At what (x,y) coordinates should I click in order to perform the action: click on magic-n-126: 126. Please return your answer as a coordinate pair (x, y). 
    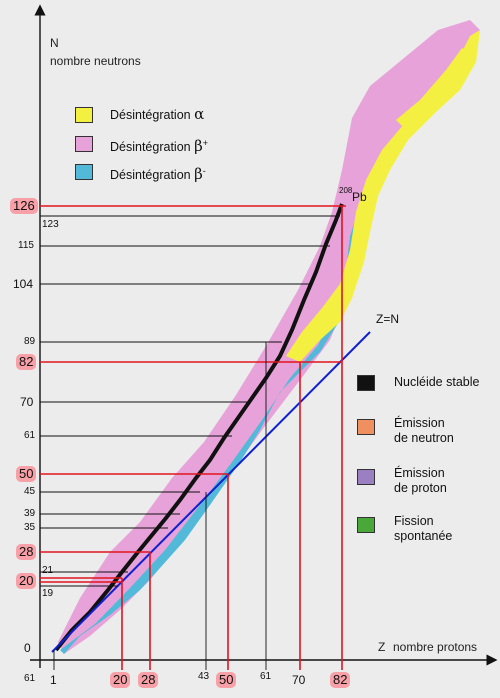
    Looking at the image, I should click on (24, 206).